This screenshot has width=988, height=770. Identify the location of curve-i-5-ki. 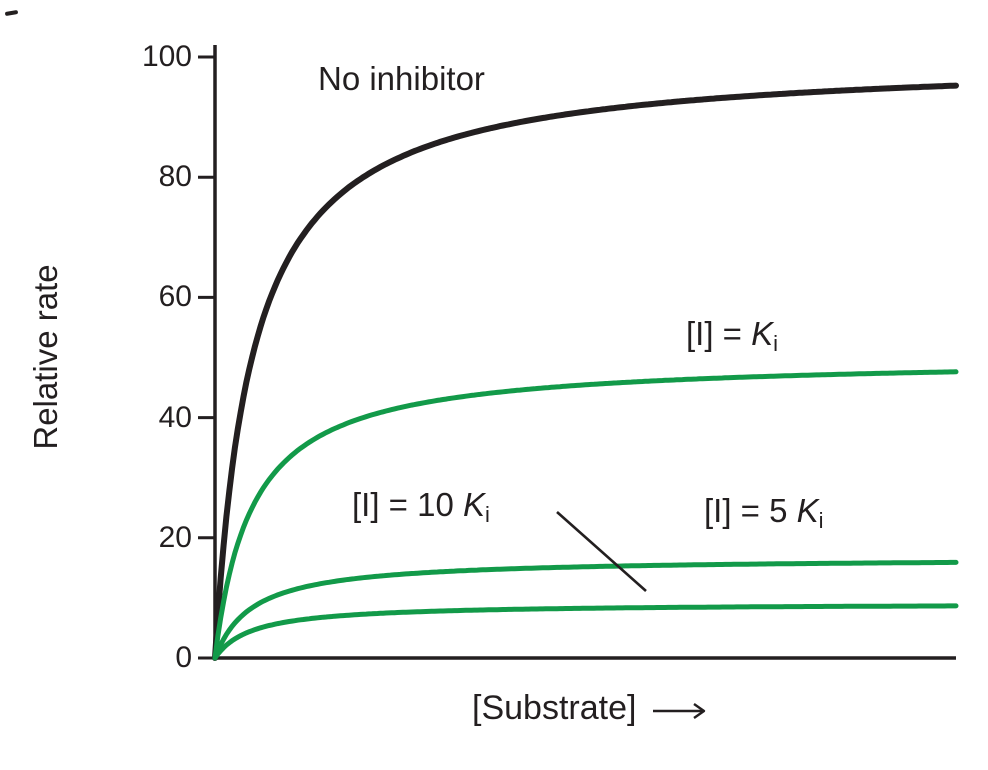
(585, 610).